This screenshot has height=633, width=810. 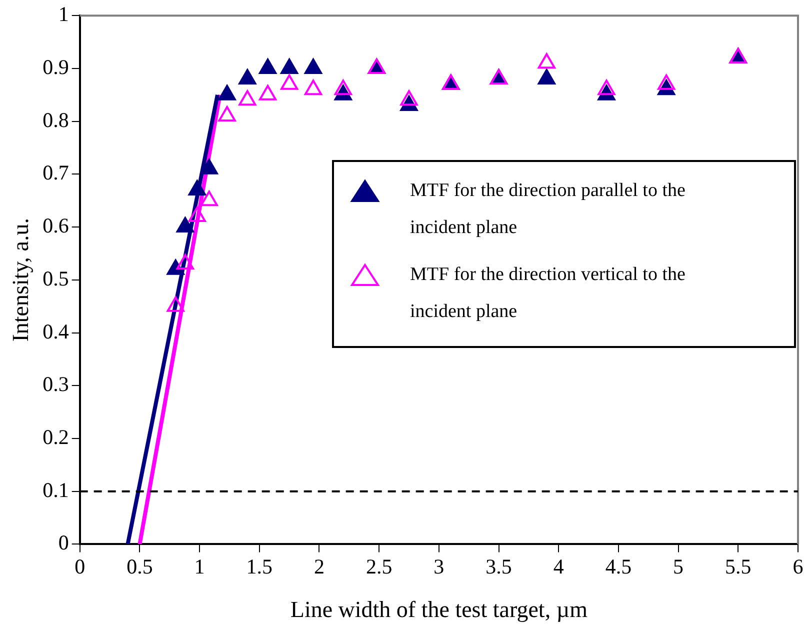 I want to click on x-axis-title: Line width of the test target, µm, so click(x=439, y=609).